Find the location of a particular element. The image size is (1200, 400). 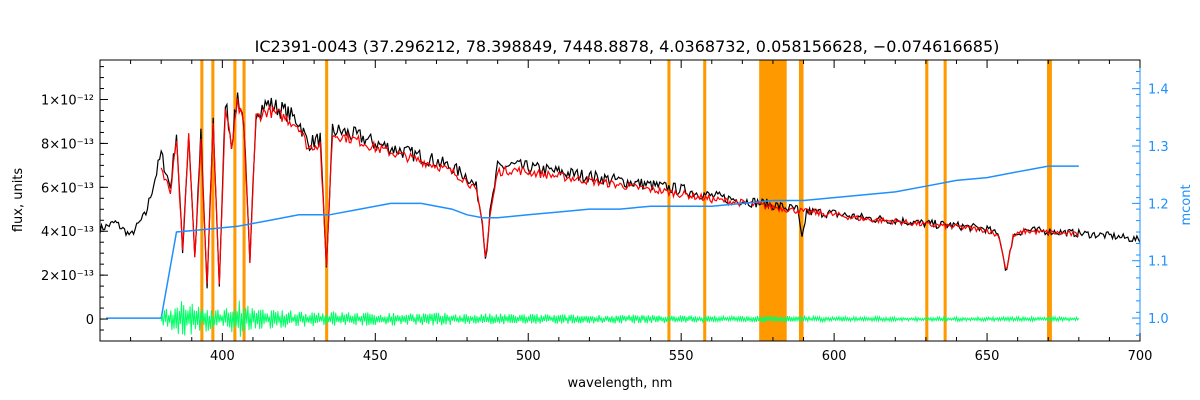

y-tick-label: 2×10⁻¹³ is located at coordinates (67, 276).